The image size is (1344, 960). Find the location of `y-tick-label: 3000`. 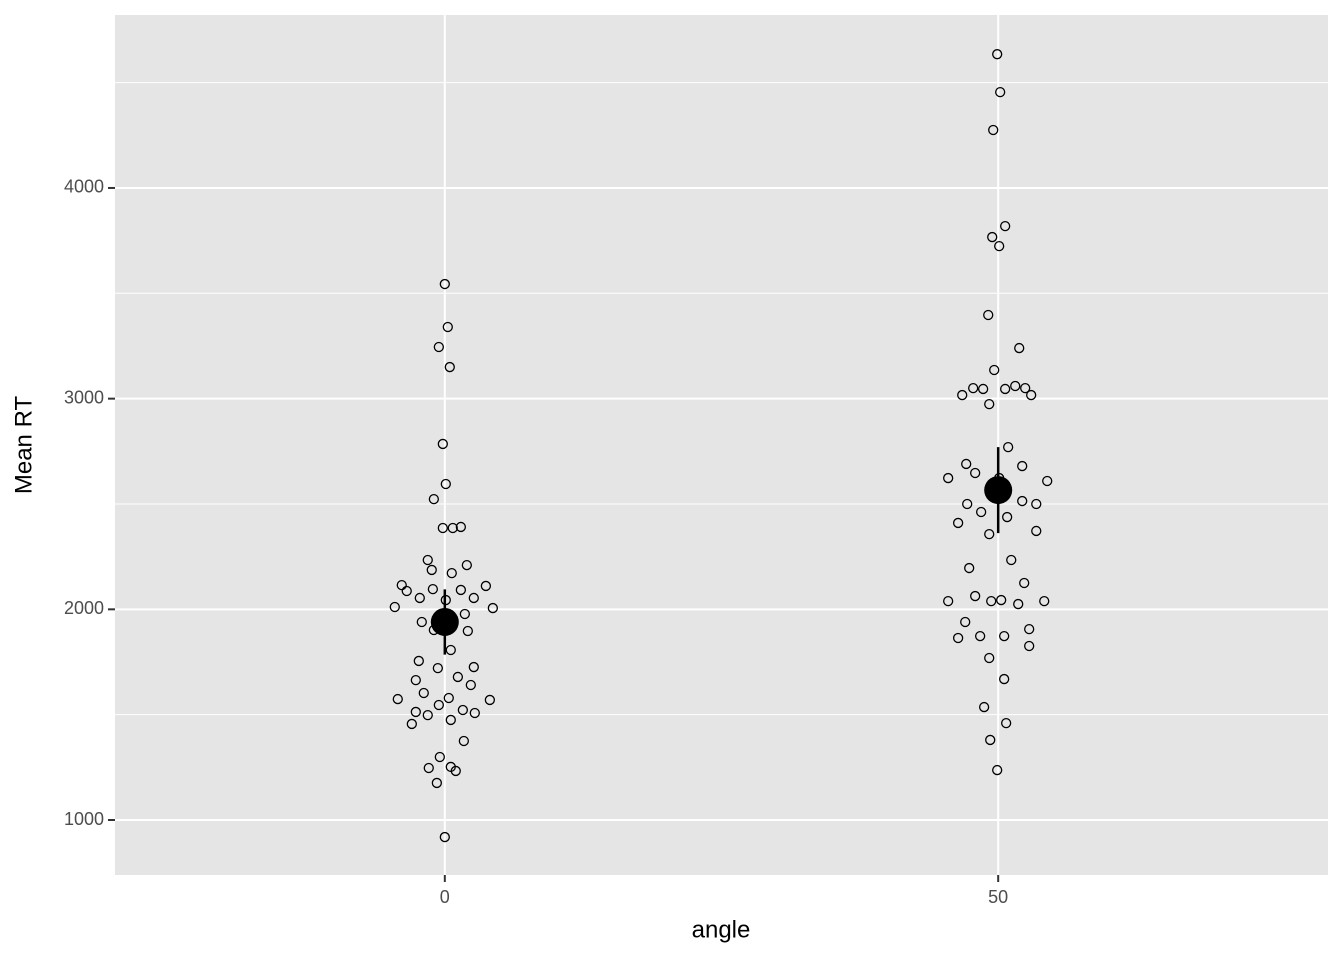

y-tick-label: 3000 is located at coordinates (84, 397).